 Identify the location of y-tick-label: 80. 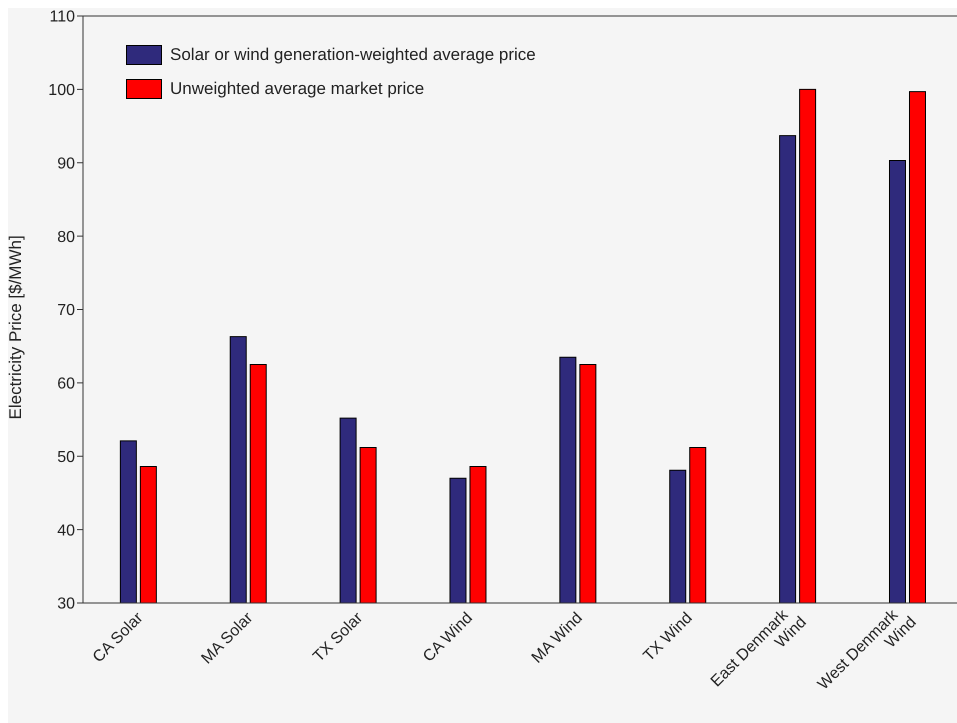
(66, 237).